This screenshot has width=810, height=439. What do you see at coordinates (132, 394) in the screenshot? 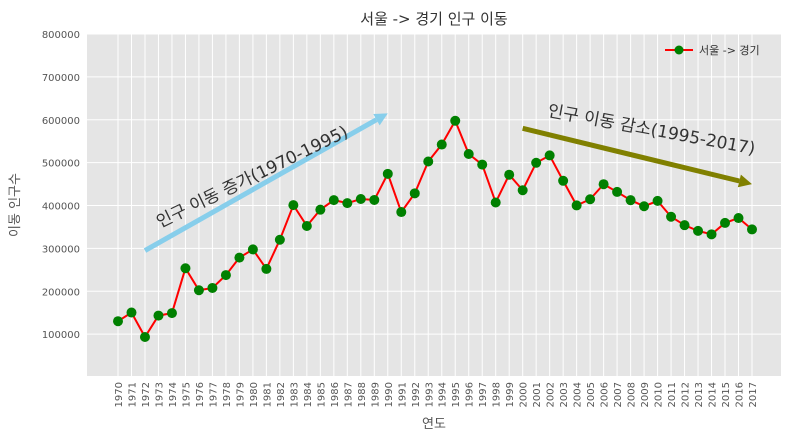
I see `x-tick-label: 1971` at bounding box center [132, 394].